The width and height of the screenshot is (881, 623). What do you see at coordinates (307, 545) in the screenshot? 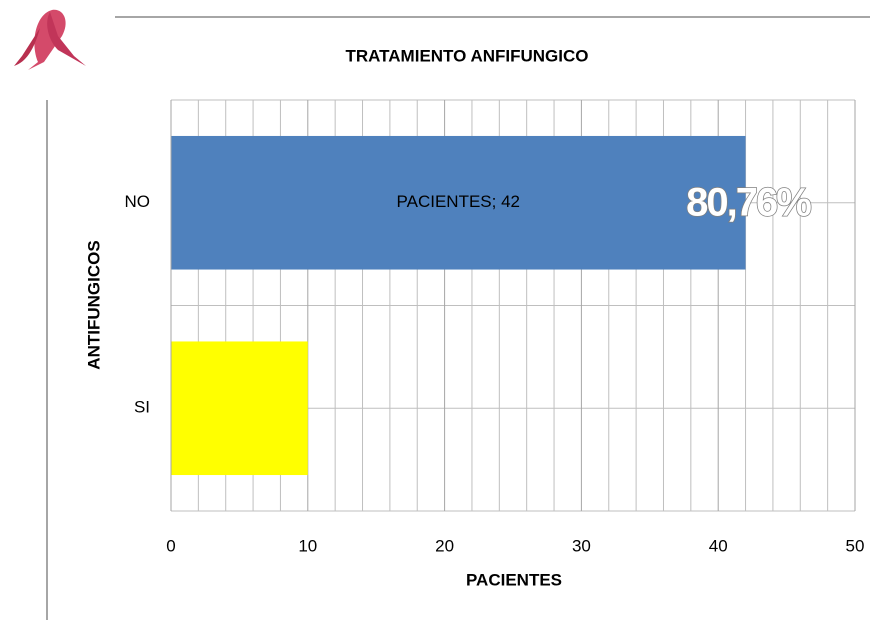
I see `x-tick-label: 10` at bounding box center [307, 545].